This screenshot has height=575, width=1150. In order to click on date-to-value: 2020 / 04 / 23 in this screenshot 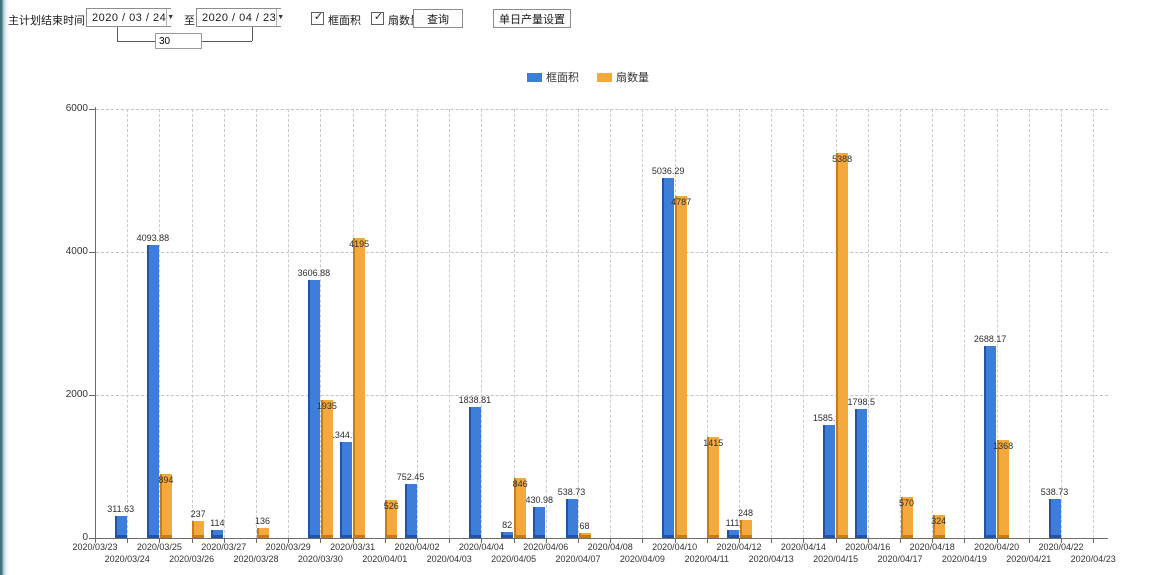, I will do `click(239, 17)`.